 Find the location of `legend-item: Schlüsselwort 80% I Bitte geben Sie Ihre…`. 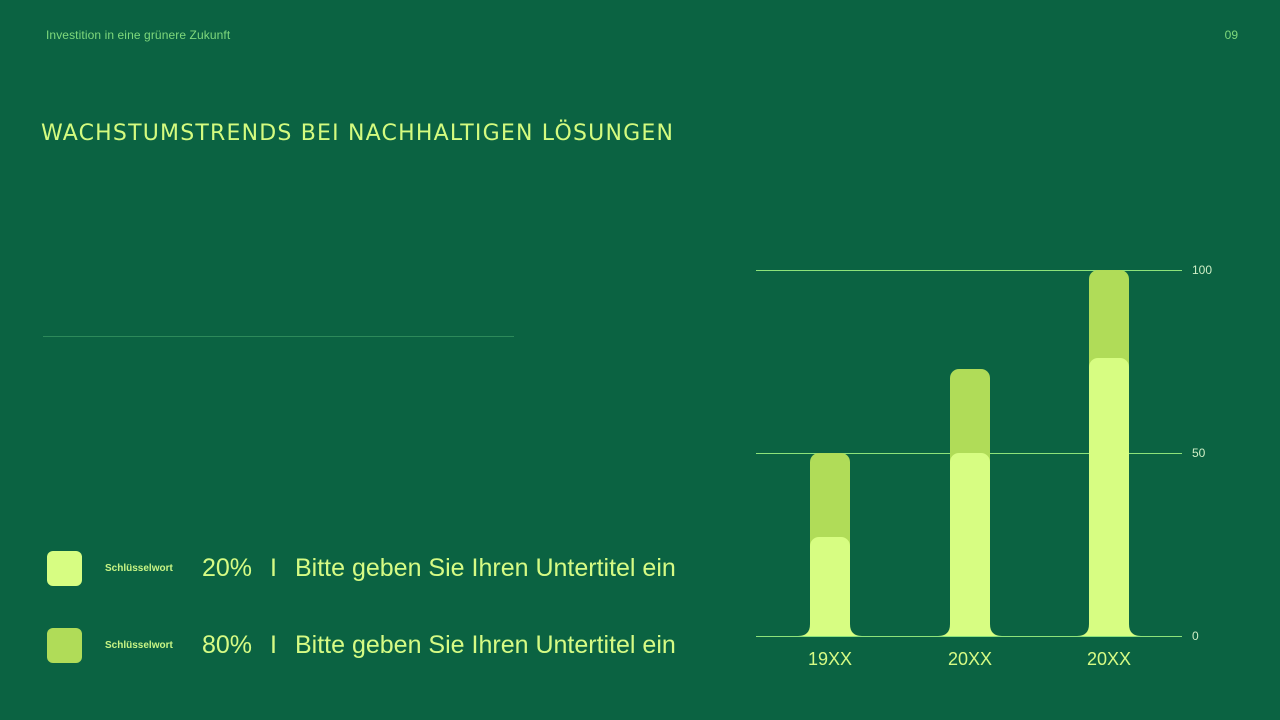

legend-item: Schlüsselwort 80% I Bitte geben Sie Ihre… is located at coordinates (361, 645).